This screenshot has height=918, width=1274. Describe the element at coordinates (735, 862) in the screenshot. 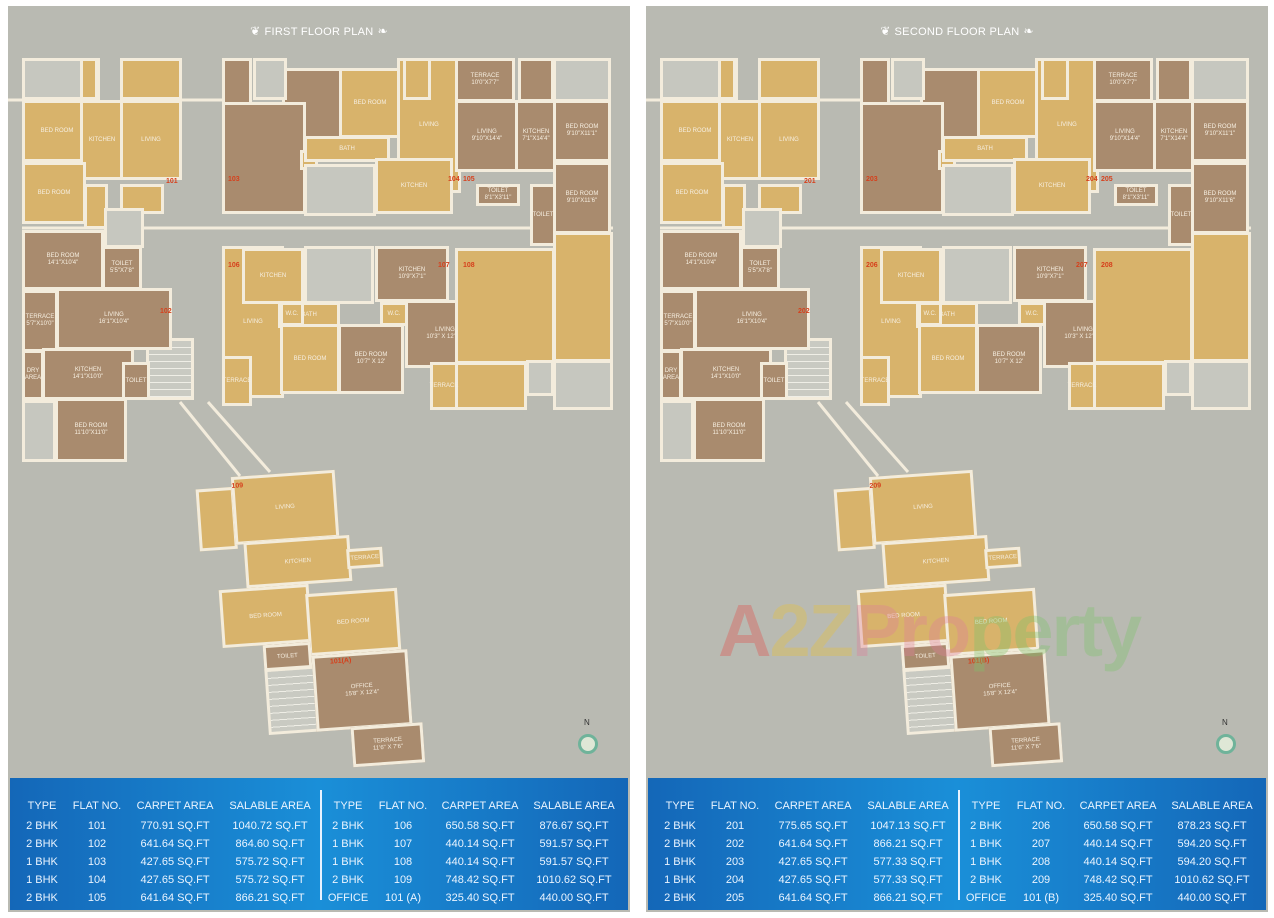

I see `table-cell: 203` at that location.